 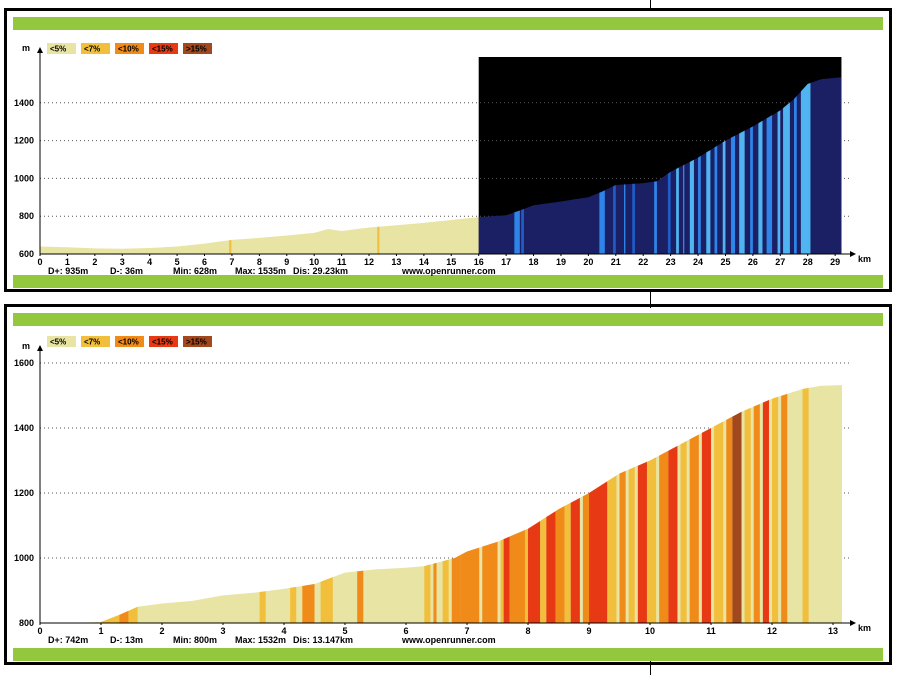 I want to click on stat-min: Min: 628m, so click(x=195, y=271).